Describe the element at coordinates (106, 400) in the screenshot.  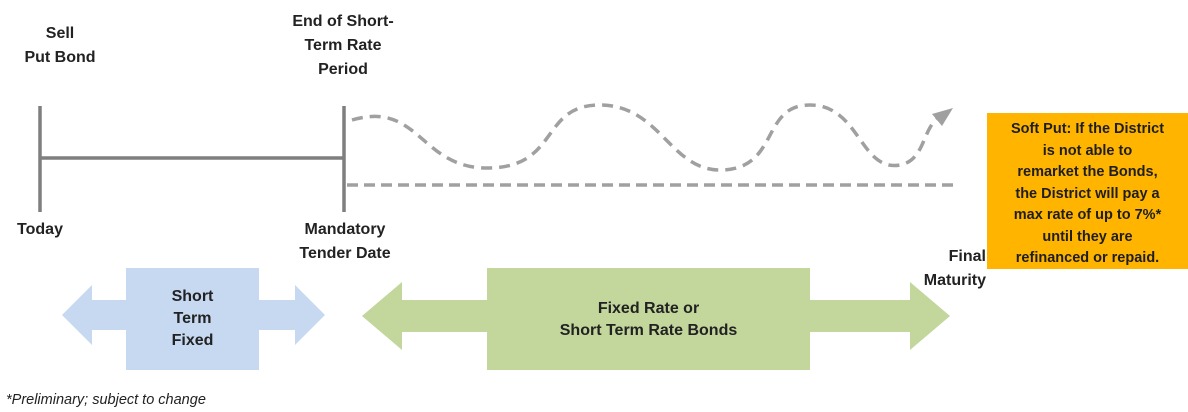
I see `footnote: *Preliminary; subject to change` at that location.